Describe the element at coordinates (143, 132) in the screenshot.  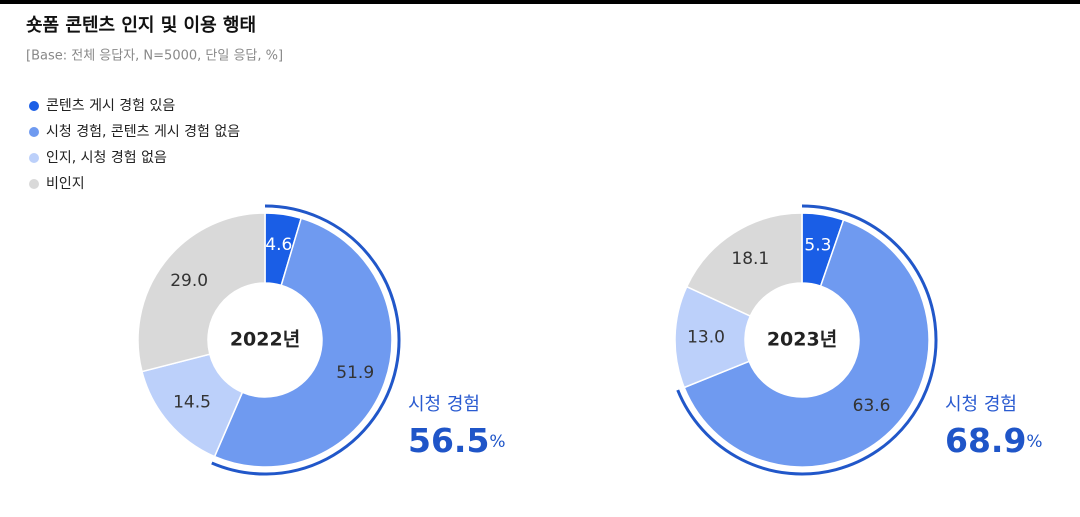
I see `legend-label: 시청 경험, 콘텐츠 게시 경험 없음` at that location.